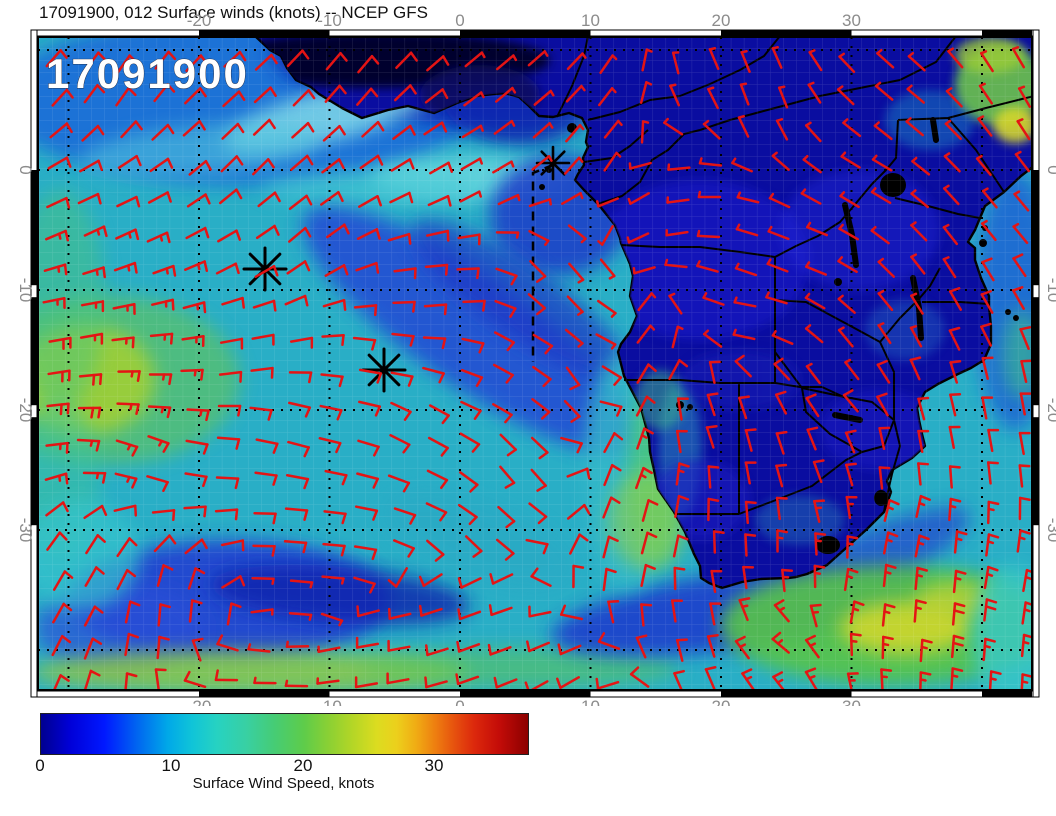 The width and height of the screenshot is (1056, 816). I want to click on timestamp-overlay: 17091900, so click(147, 73).